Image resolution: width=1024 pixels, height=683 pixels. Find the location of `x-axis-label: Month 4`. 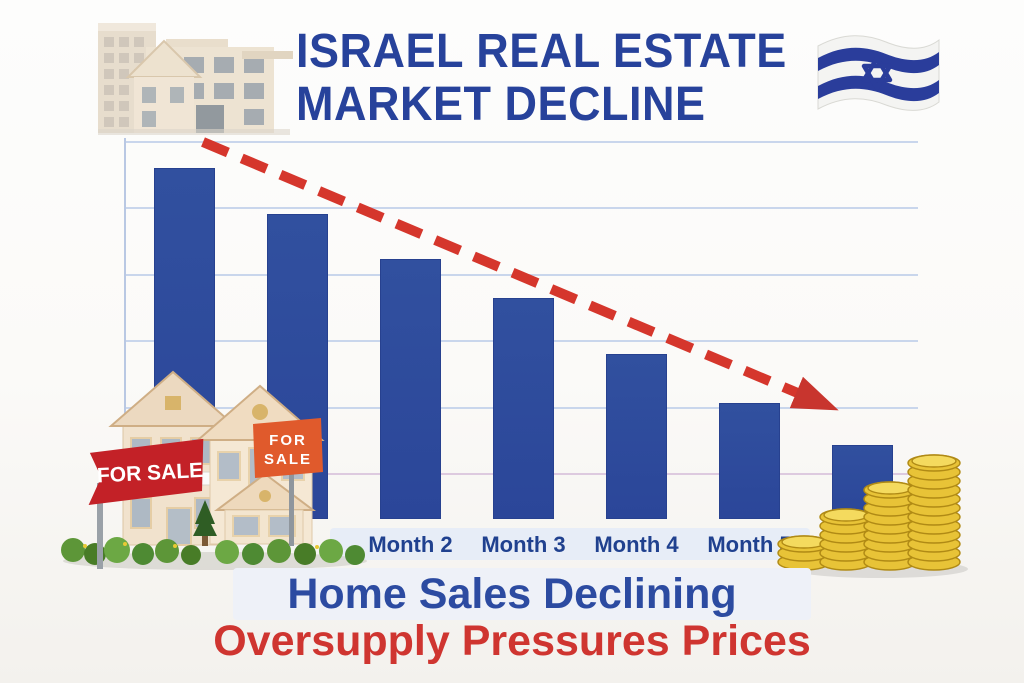

x-axis-label: Month 4 is located at coordinates (636, 544).